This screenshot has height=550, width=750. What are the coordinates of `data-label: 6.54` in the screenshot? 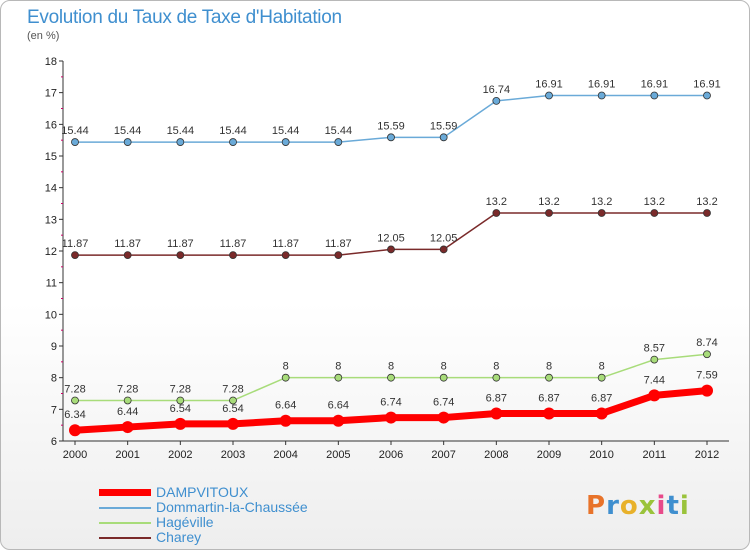 It's located at (232, 409).